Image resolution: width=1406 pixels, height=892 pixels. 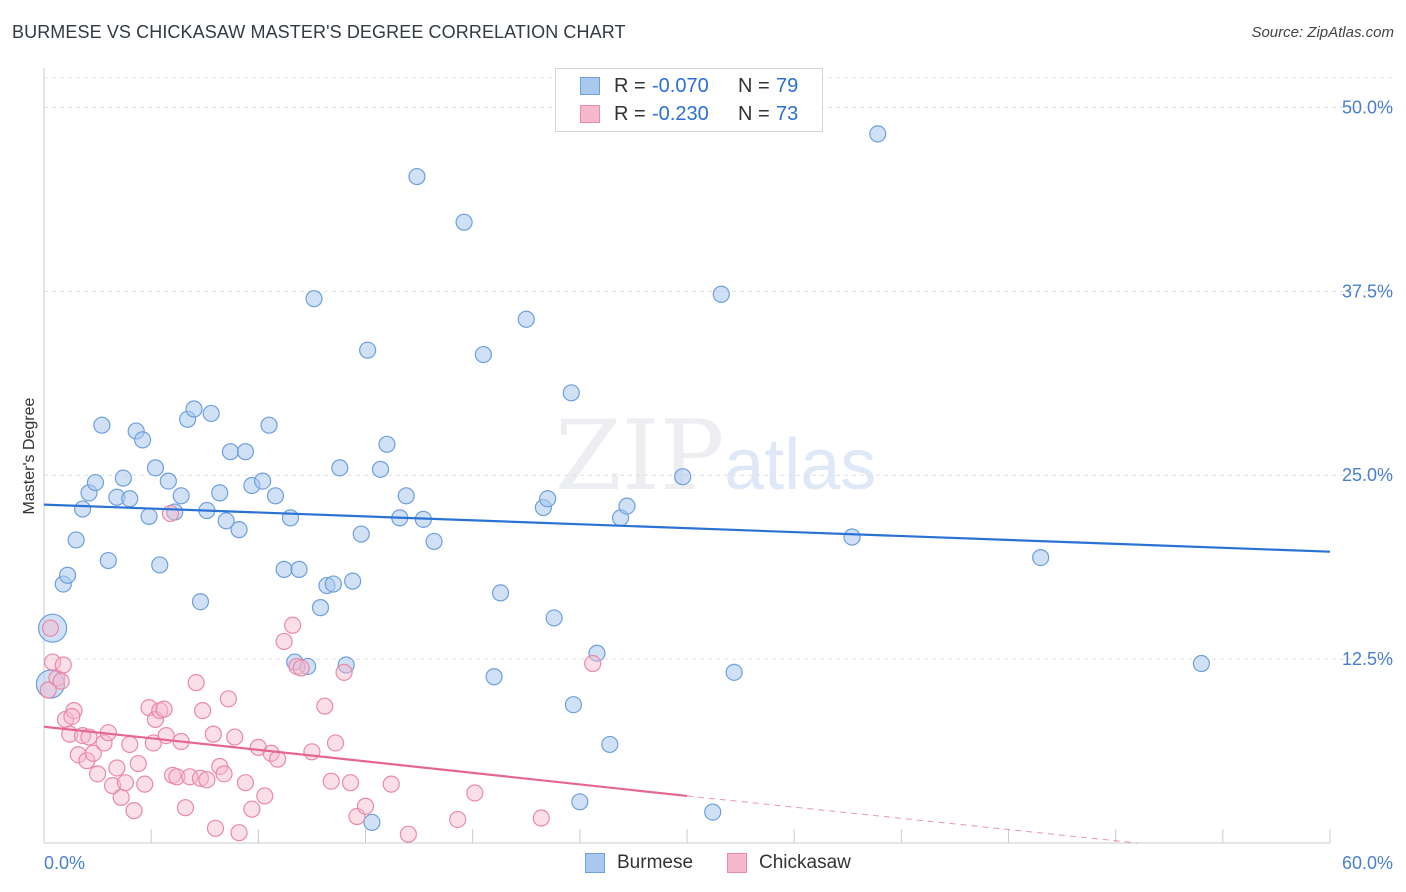 I want to click on legend: R = -0.070 N = 79 R = -0.230 N = 73, so click(x=689, y=100).